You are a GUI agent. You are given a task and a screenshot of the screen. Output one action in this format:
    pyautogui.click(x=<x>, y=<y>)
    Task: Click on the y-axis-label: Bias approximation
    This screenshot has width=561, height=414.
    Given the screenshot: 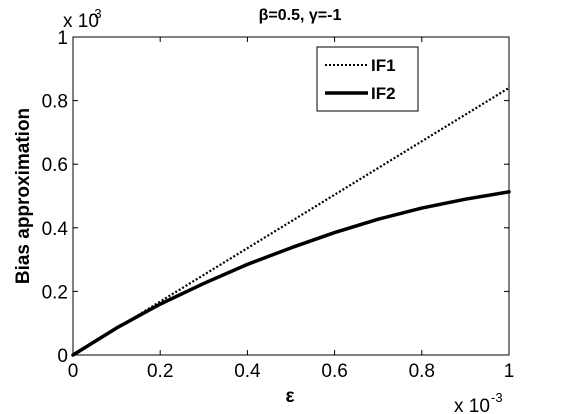 What is the action you would take?
    pyautogui.click(x=23, y=196)
    